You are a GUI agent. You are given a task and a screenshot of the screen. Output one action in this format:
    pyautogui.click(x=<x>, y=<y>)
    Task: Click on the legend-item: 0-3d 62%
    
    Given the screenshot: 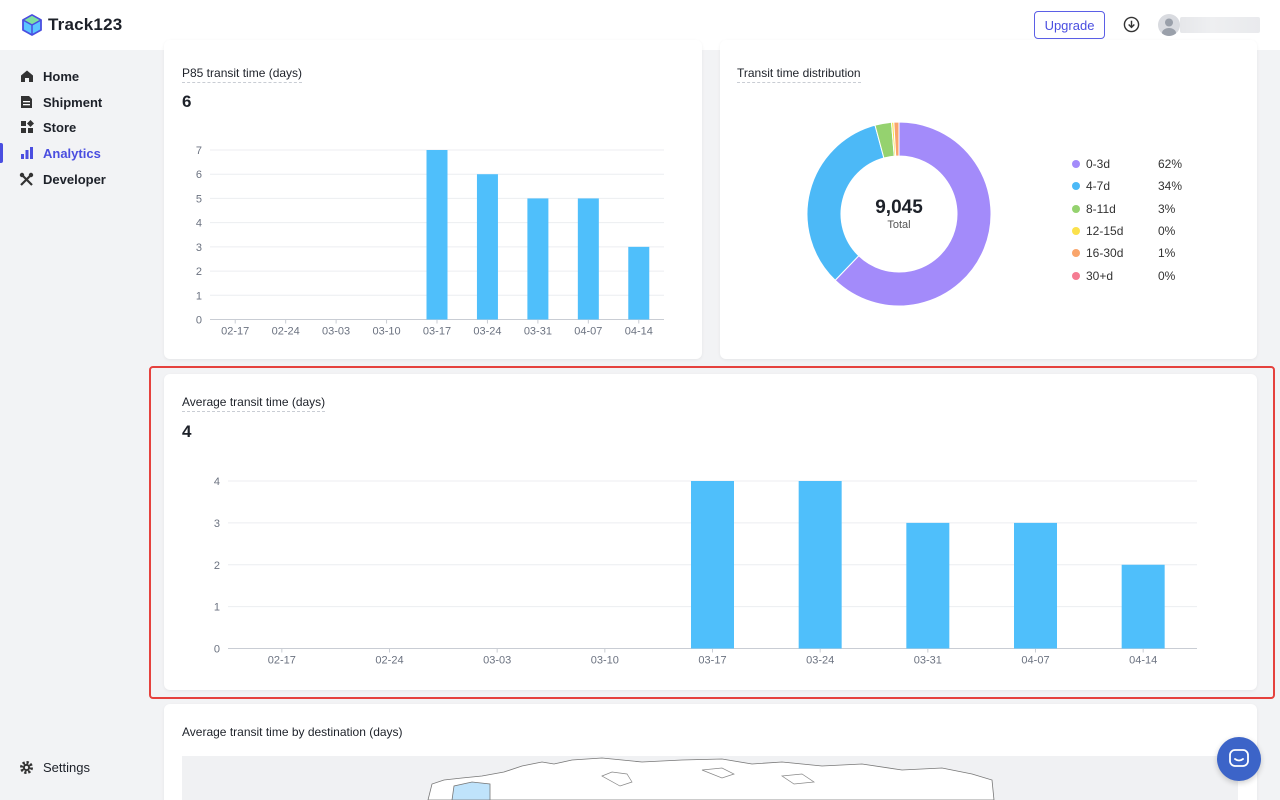 What is the action you would take?
    pyautogui.click(x=1135, y=164)
    